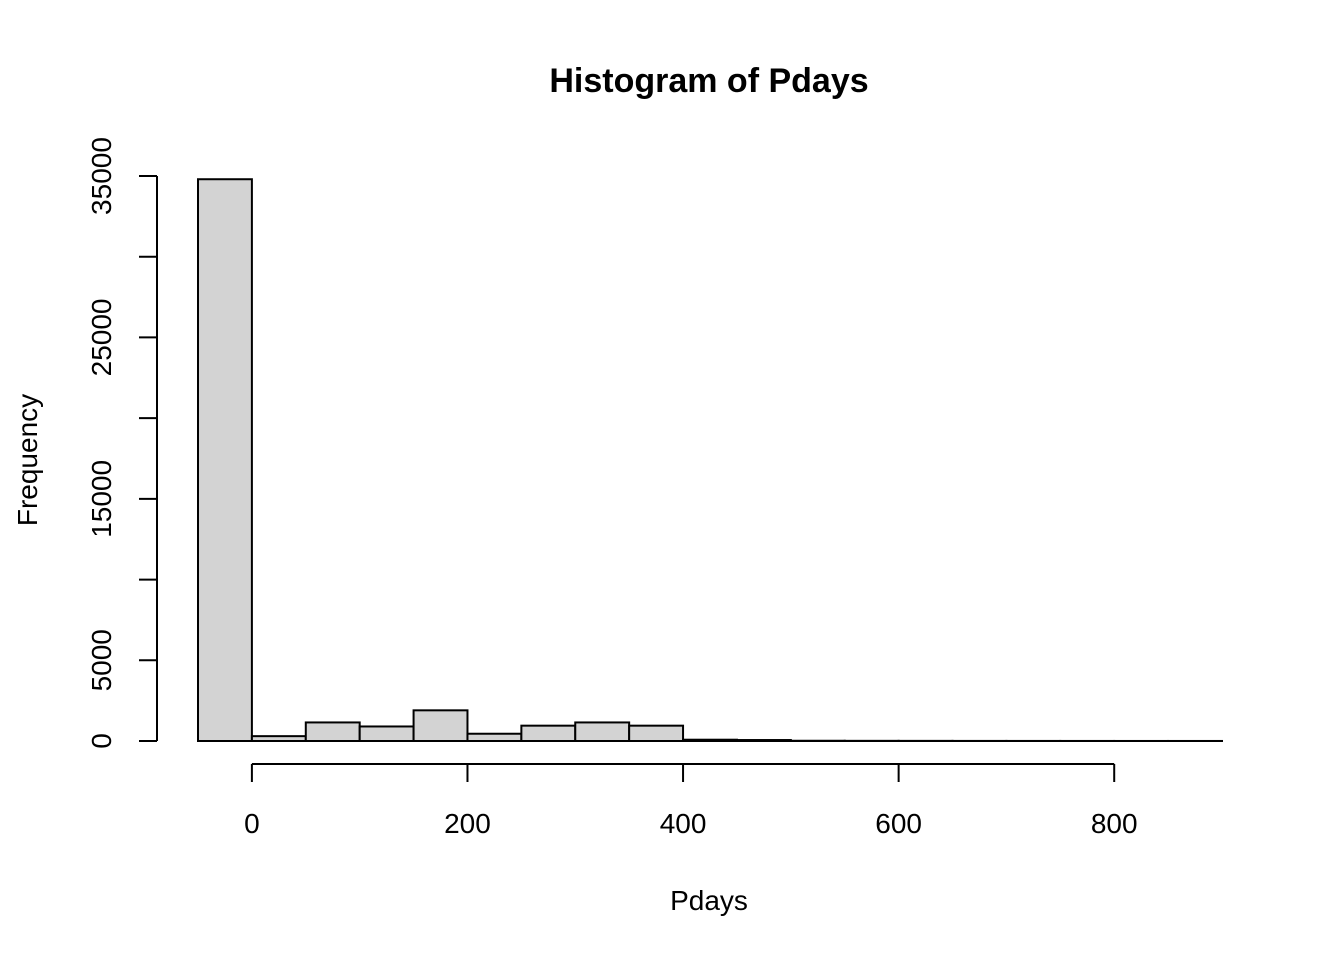  Describe the element at coordinates (252, 823) in the screenshot. I see `x-tick-label-0: 0` at that location.